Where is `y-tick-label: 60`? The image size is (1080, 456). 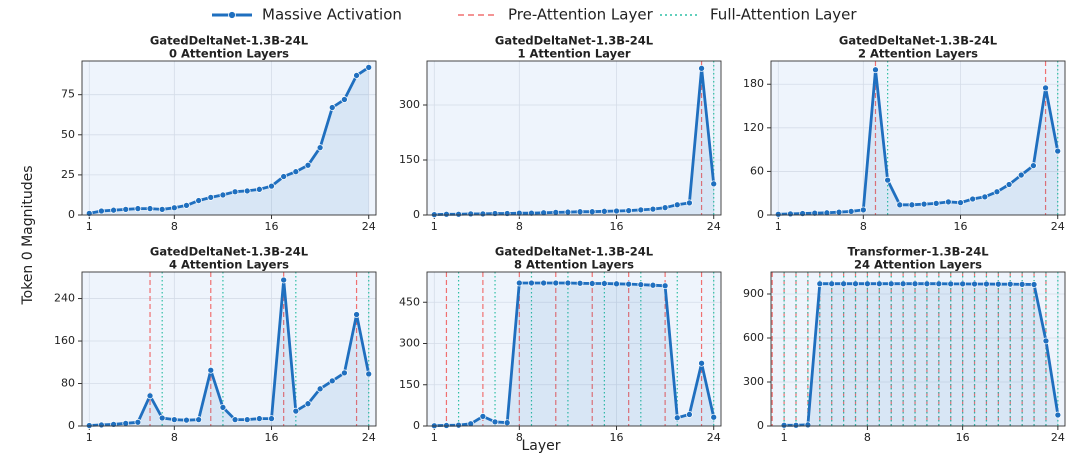 y-tick-label: 60 is located at coordinates (757, 170).